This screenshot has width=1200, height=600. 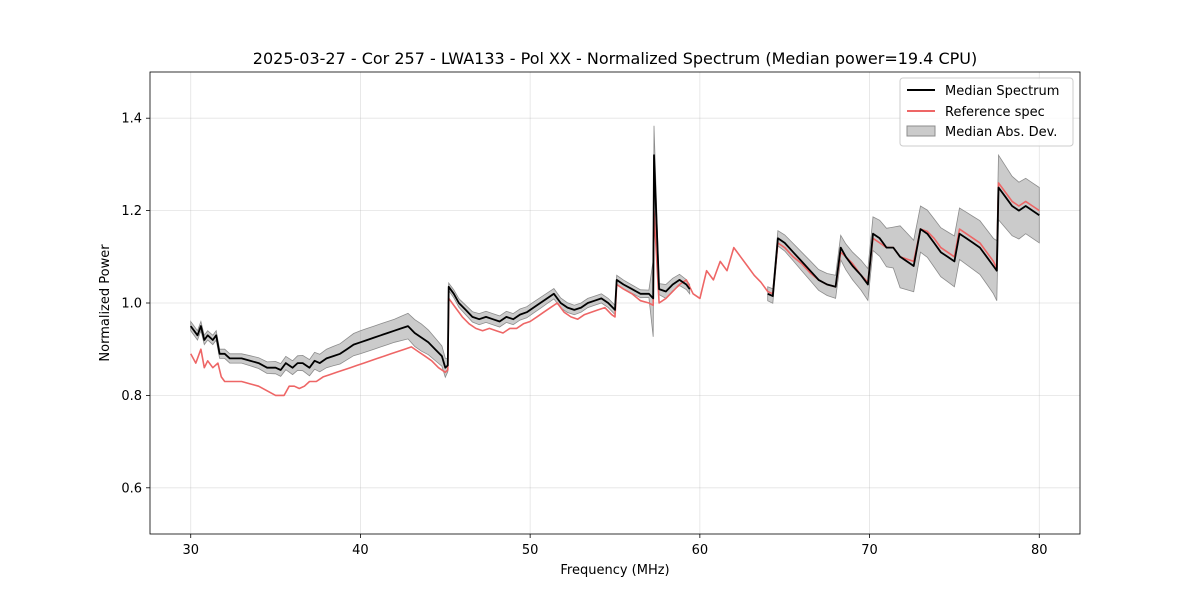 What do you see at coordinates (131, 488) in the screenshot?
I see `y-tick-label: 0.6` at bounding box center [131, 488].